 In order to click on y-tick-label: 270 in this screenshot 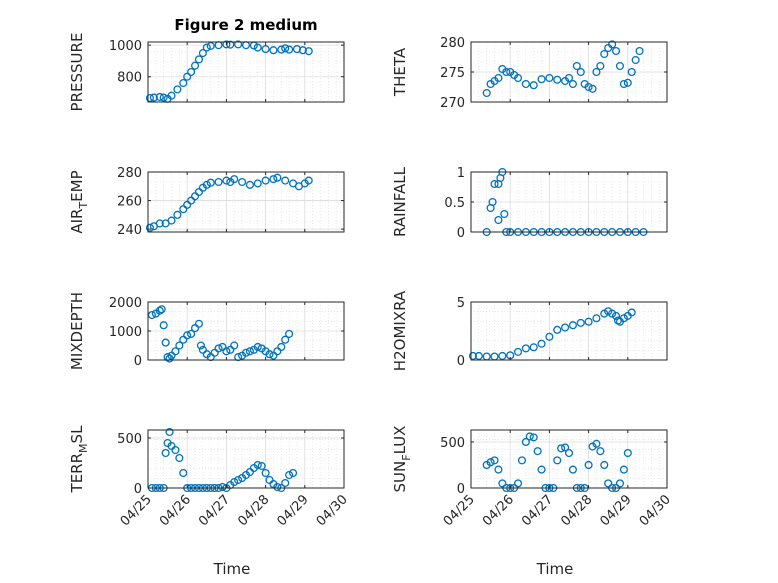, I will do `click(452, 103)`.